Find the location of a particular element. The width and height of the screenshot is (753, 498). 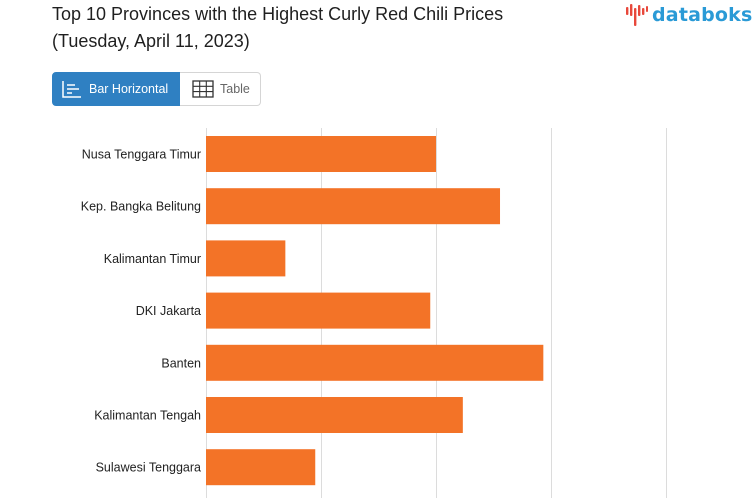

table-label: Table is located at coordinates (235, 89).